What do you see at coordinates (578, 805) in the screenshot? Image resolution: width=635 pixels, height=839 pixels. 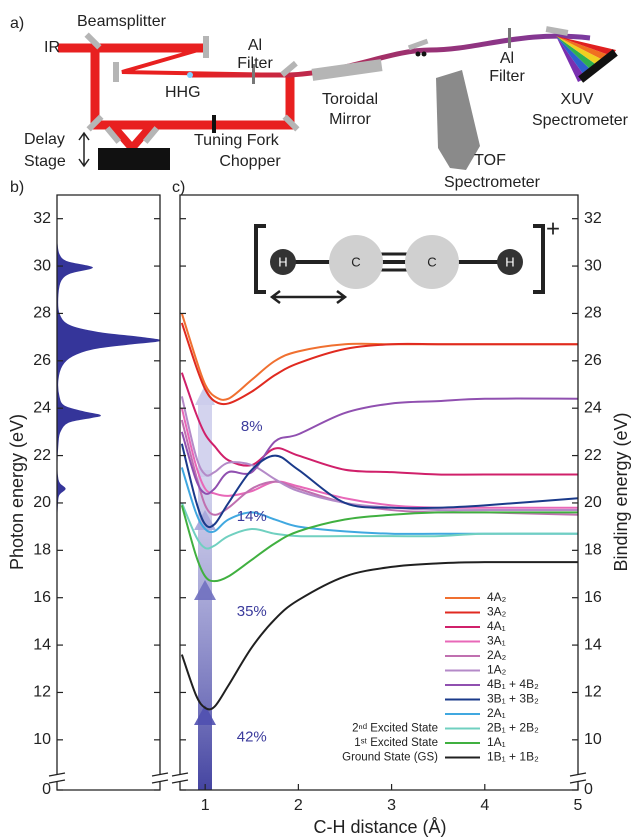 I see `x-tick-label: 5` at bounding box center [578, 805].